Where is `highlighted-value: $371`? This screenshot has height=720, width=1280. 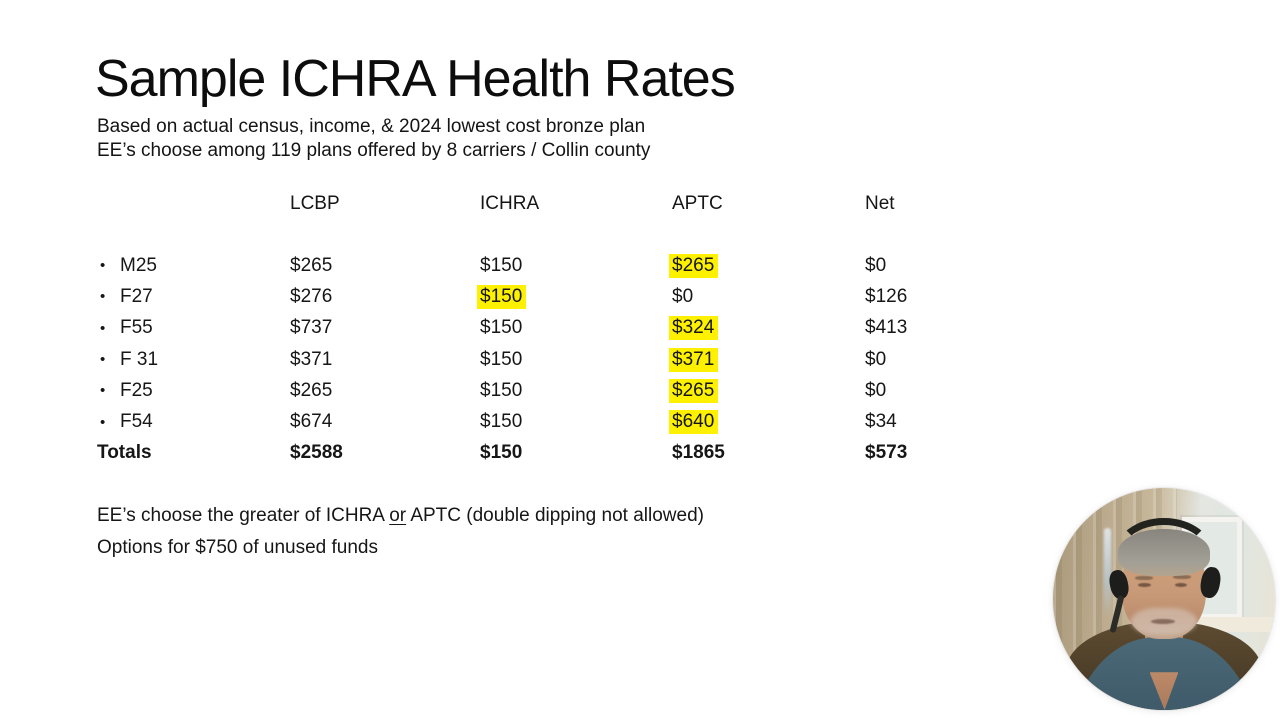
highlighted-value: $371 is located at coordinates (694, 359).